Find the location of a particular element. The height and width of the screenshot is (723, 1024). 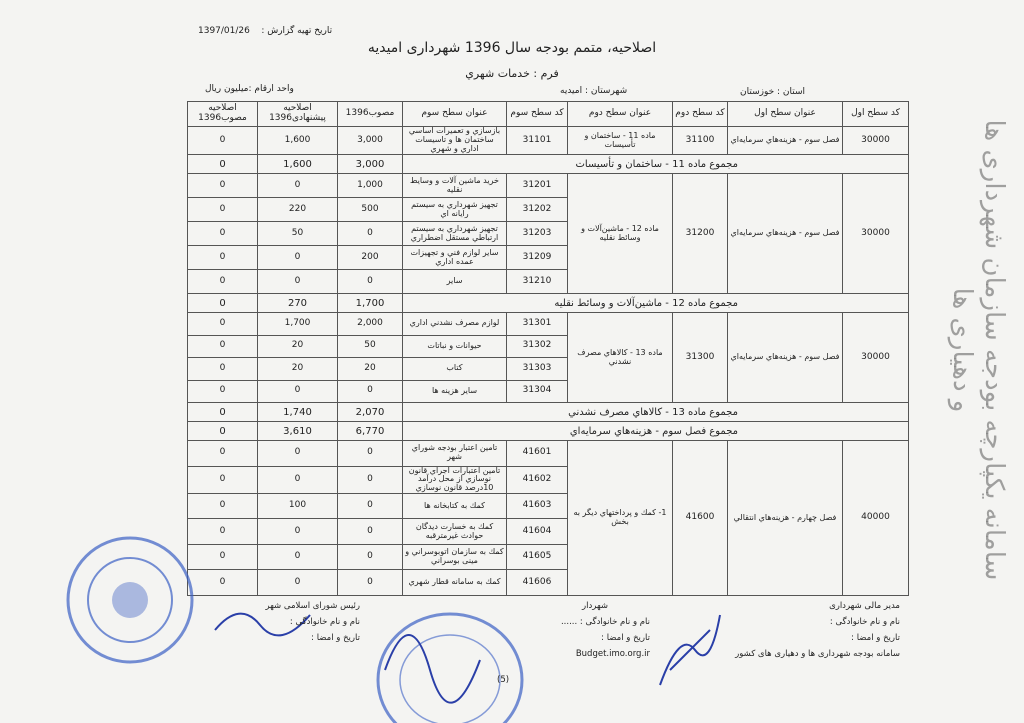

row-value: 270 is located at coordinates (297, 303).